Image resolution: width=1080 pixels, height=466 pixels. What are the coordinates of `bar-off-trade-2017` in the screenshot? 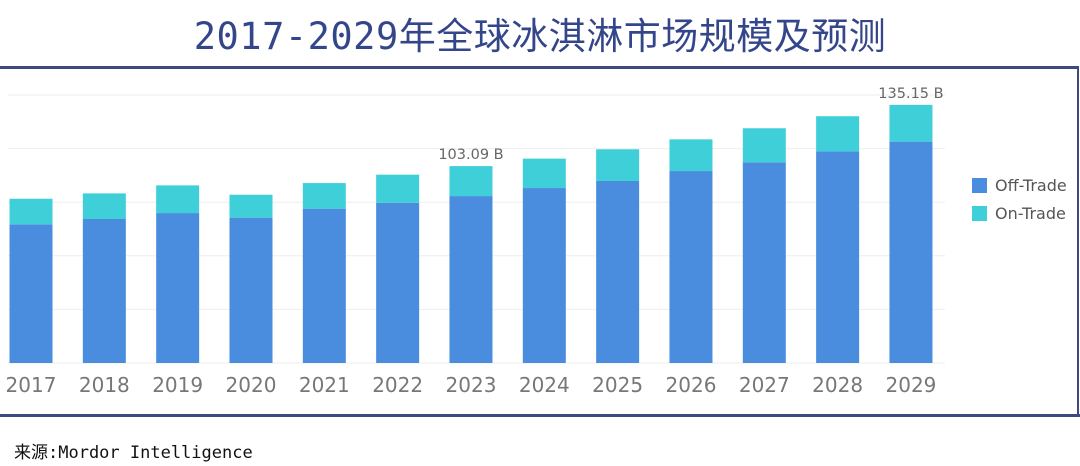 It's located at (31, 293).